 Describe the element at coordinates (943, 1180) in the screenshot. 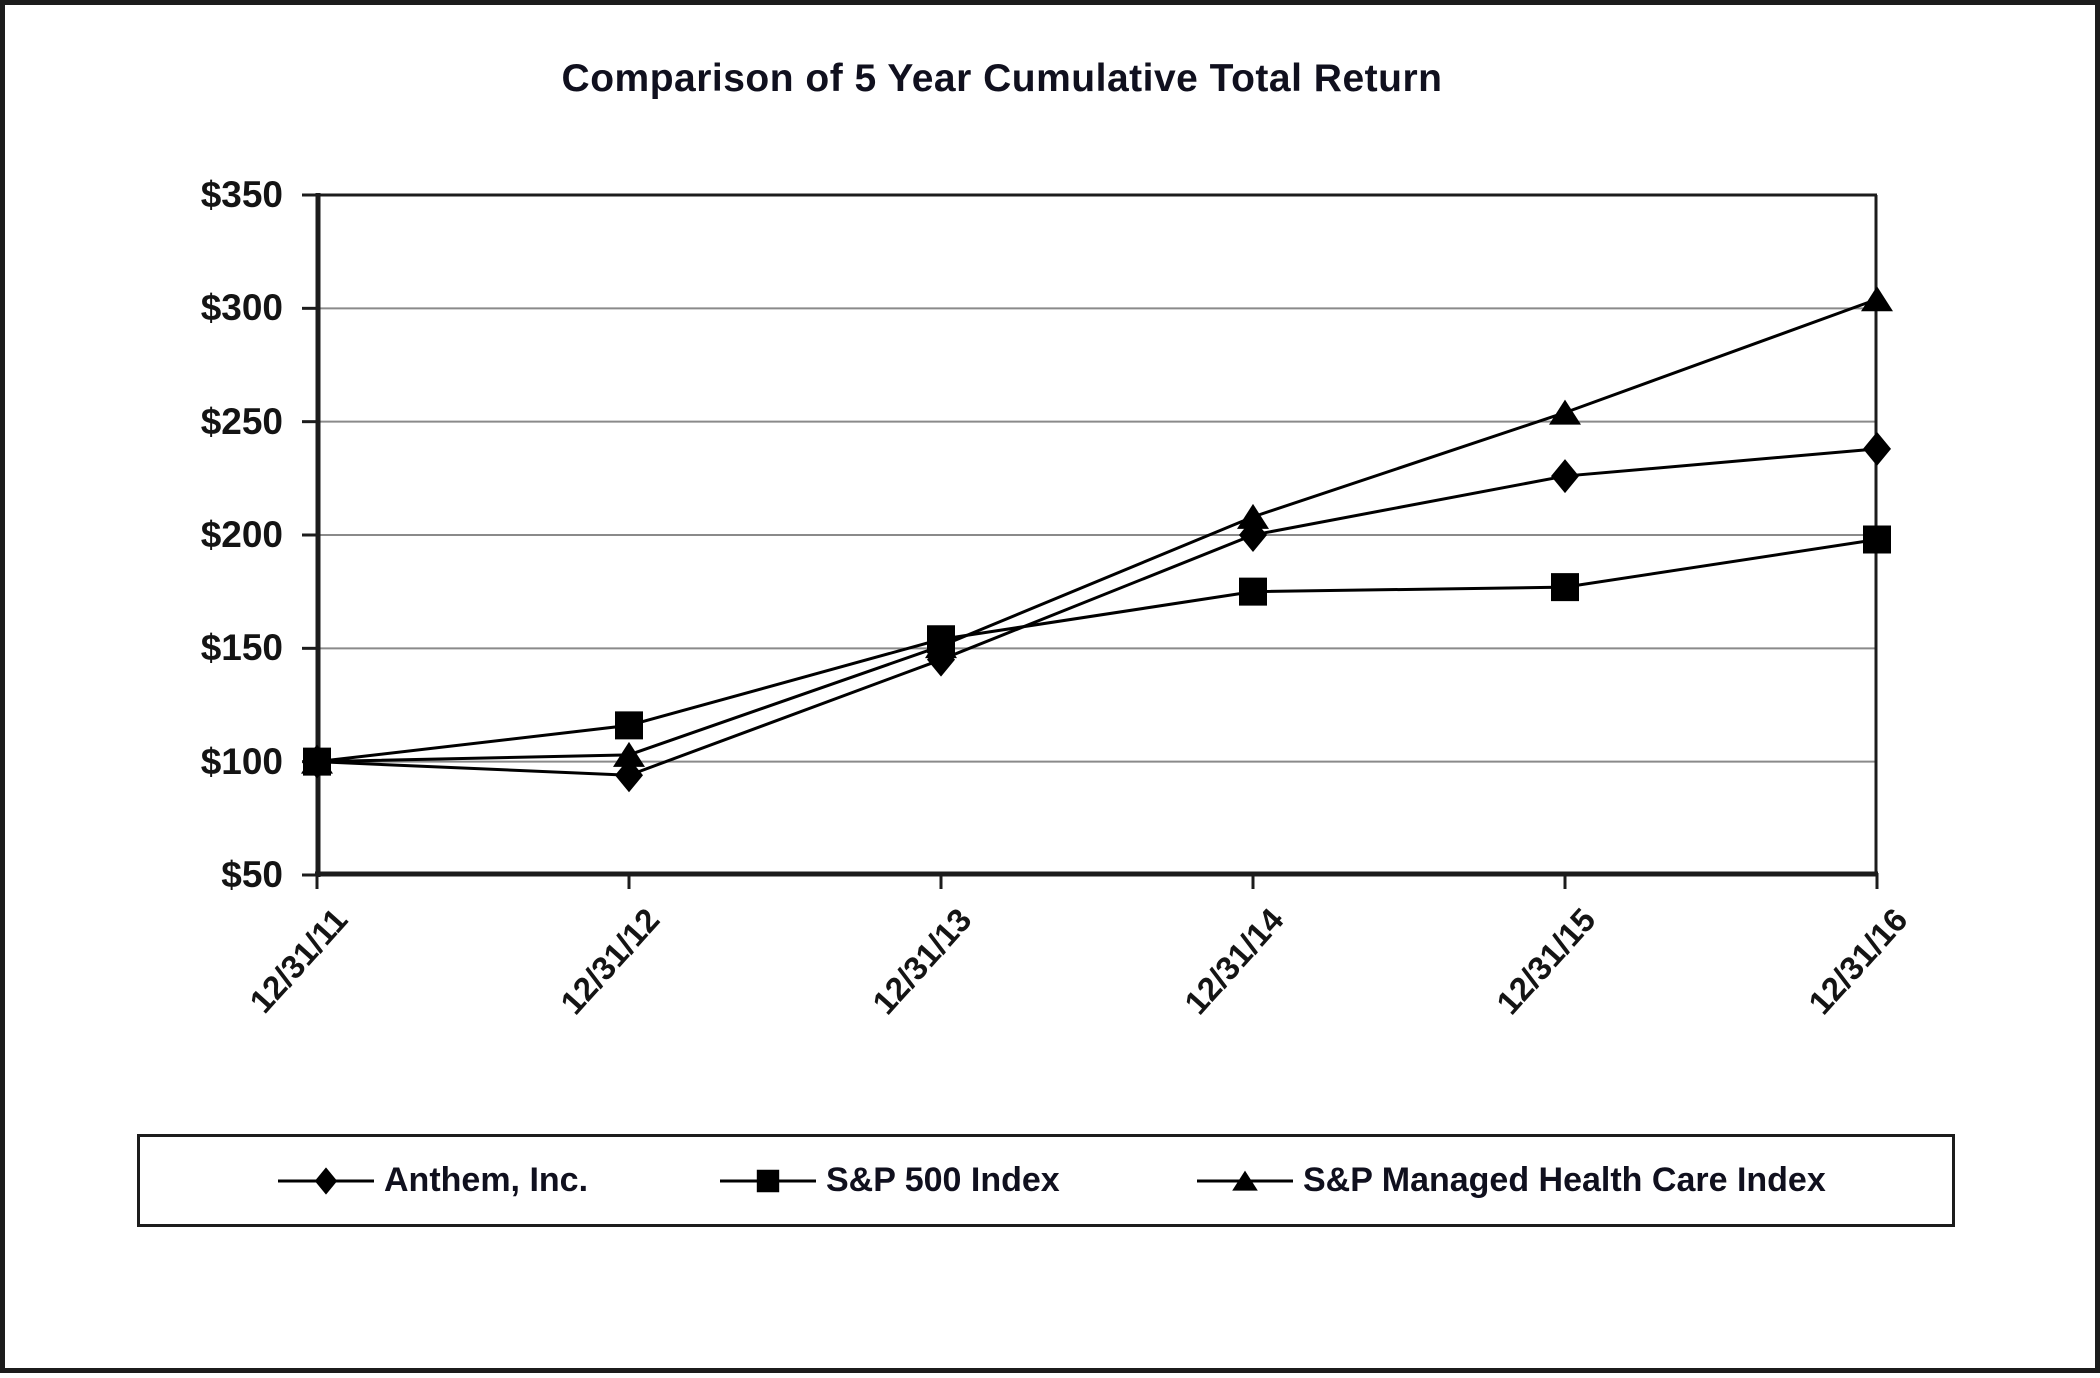

I see `legend-label: S&P 500 Index` at that location.